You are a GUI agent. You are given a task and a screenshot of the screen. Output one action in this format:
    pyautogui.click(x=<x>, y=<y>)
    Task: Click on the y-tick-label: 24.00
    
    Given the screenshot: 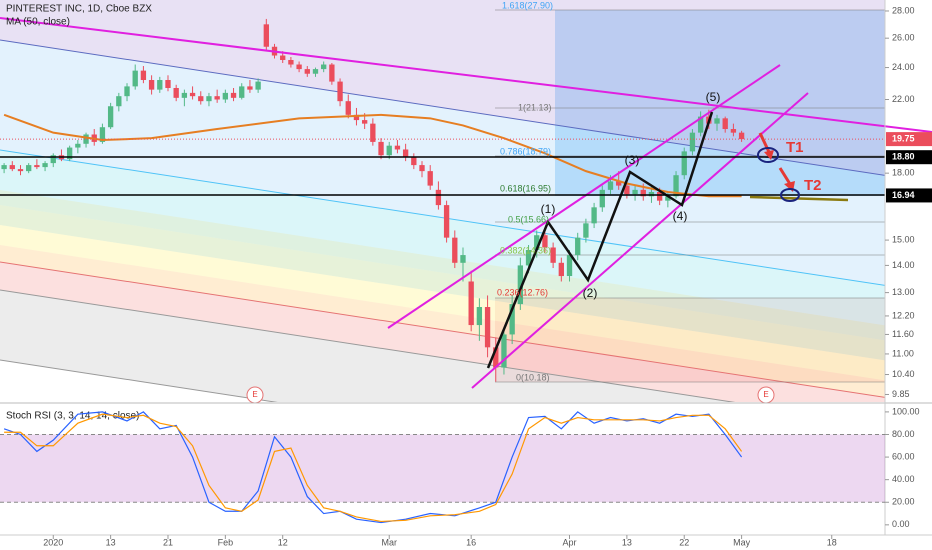 What is the action you would take?
    pyautogui.click(x=903, y=67)
    